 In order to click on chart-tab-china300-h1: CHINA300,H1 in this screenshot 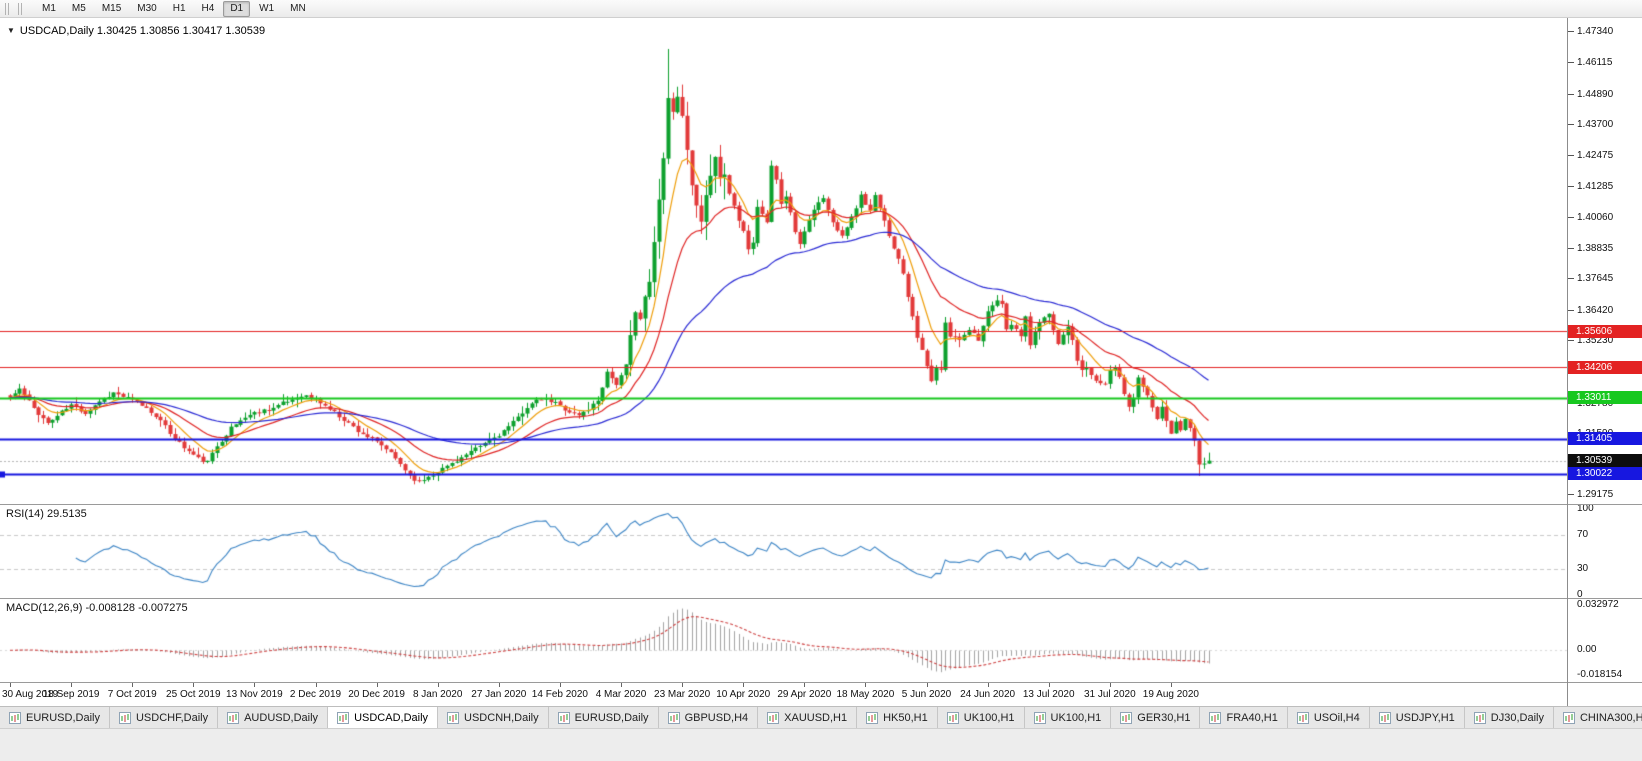, I will do `click(1598, 717)`.